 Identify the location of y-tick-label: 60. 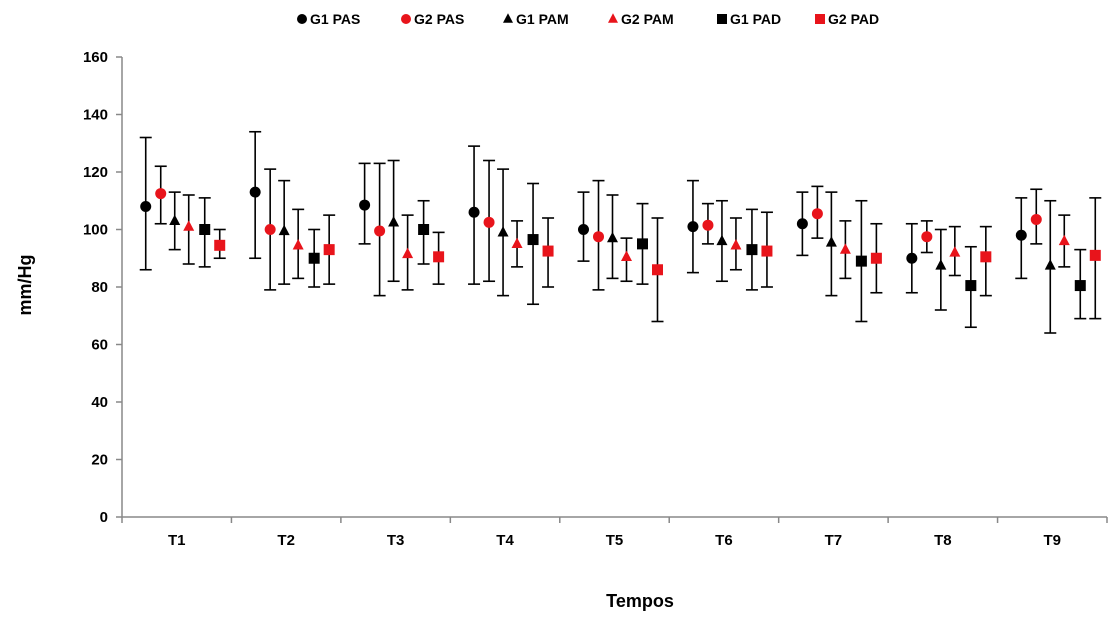
(99, 345).